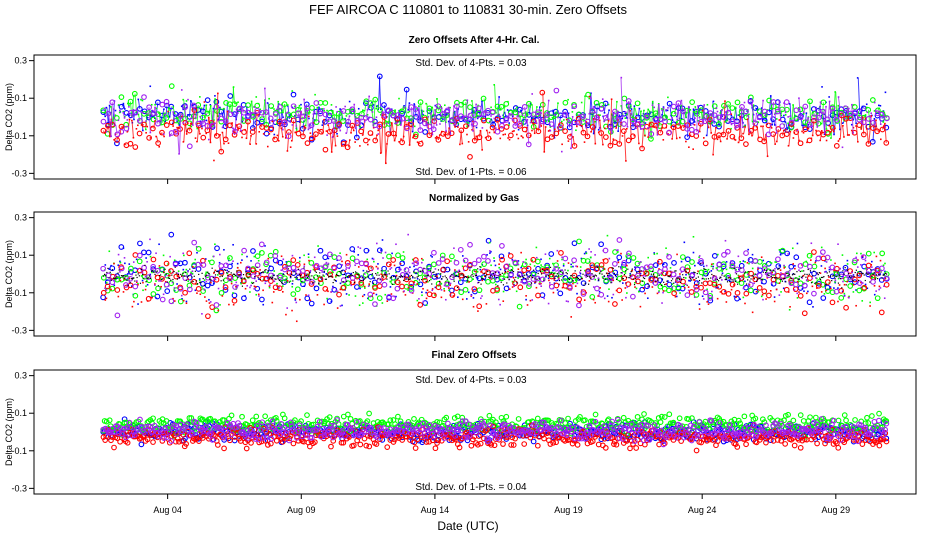  What do you see at coordinates (495, 119) in the screenshot?
I see `data-points-after-cal` at bounding box center [495, 119].